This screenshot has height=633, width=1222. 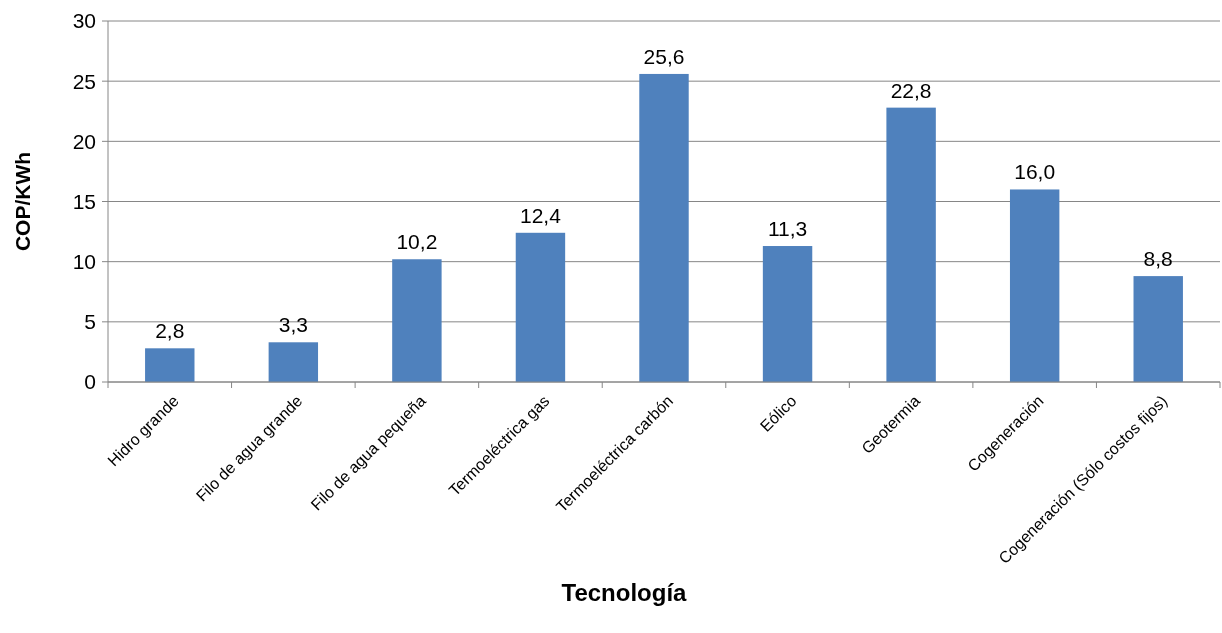 I want to click on y-tick-label: 25, so click(x=84, y=81).